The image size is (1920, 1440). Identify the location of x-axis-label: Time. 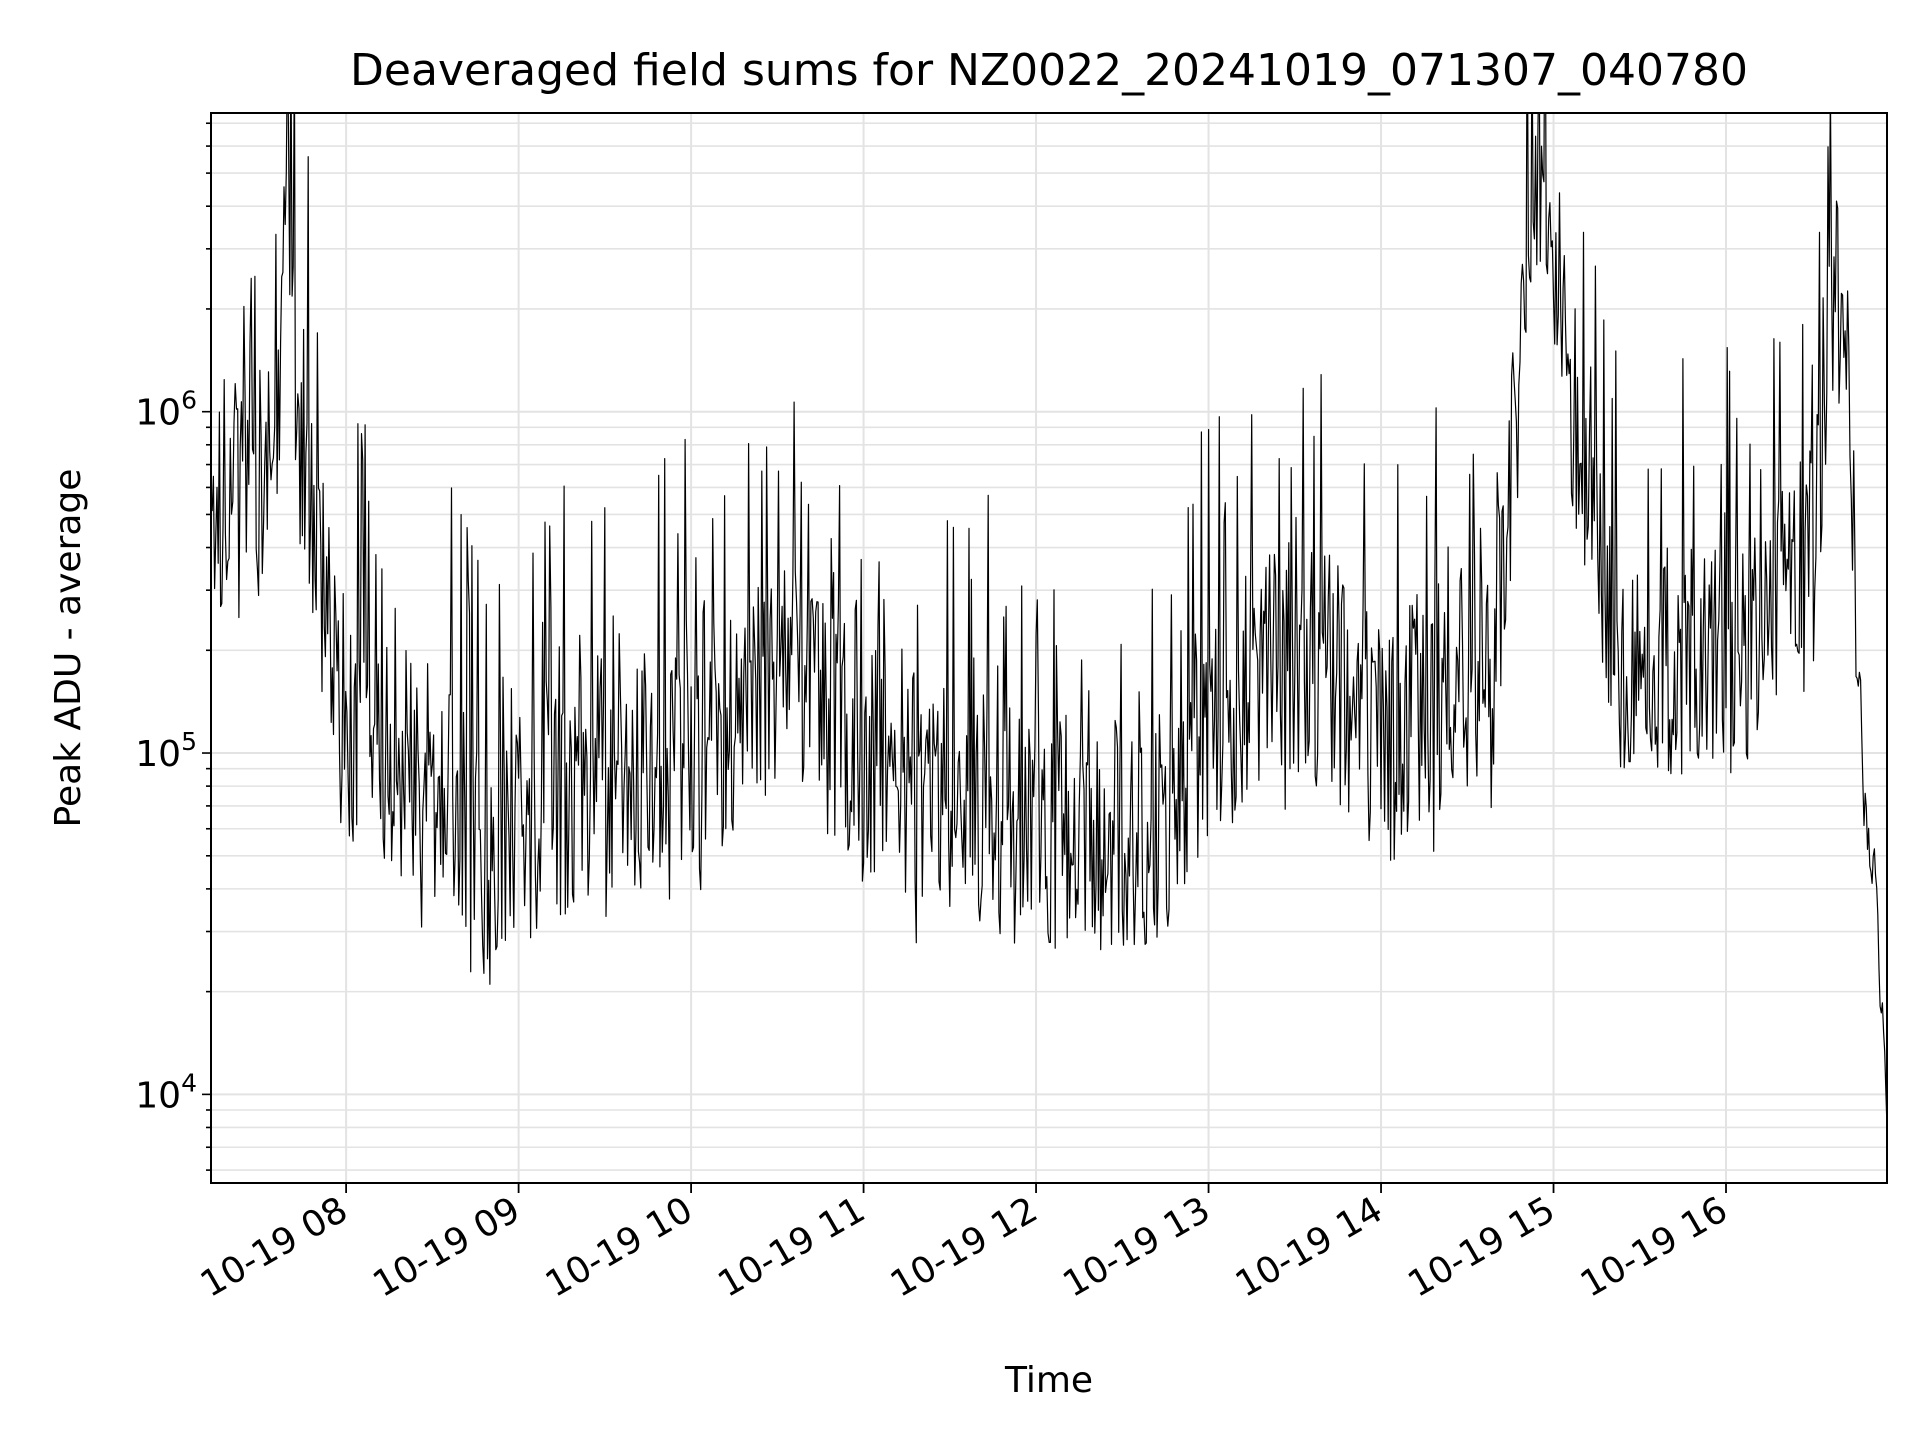
(1048, 1380).